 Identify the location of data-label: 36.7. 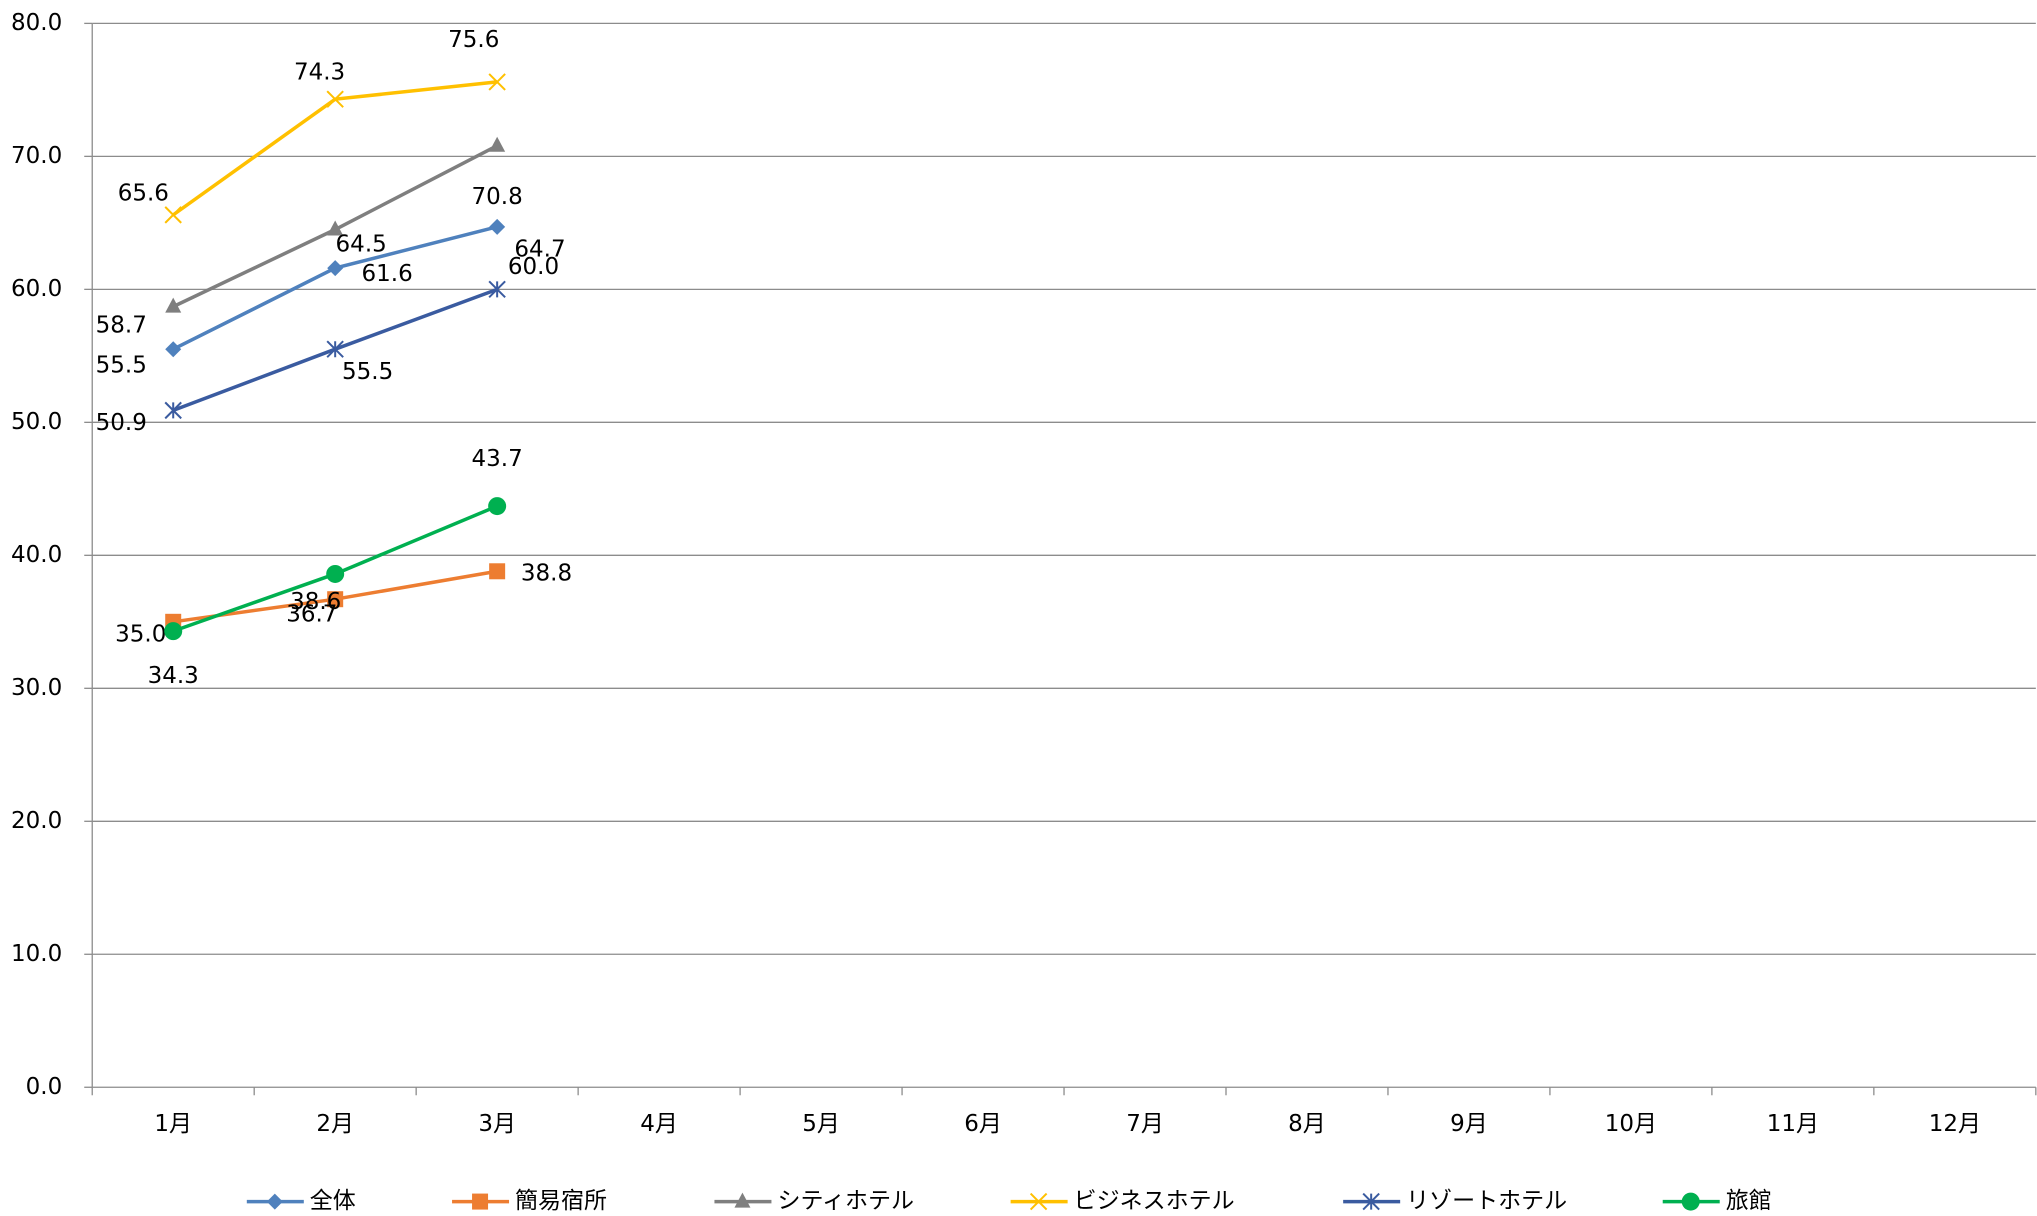
(311, 614).